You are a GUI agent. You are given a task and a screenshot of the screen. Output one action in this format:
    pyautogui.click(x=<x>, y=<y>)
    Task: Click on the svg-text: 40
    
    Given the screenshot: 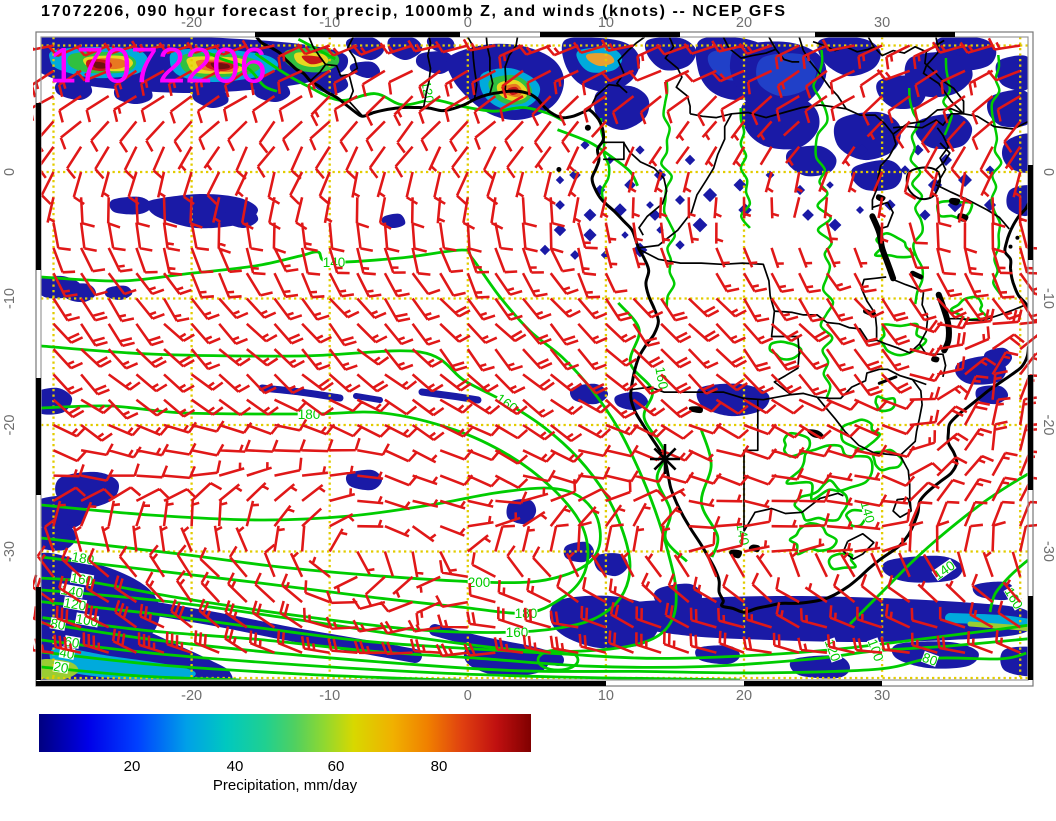 What is the action you would take?
    pyautogui.click(x=235, y=766)
    